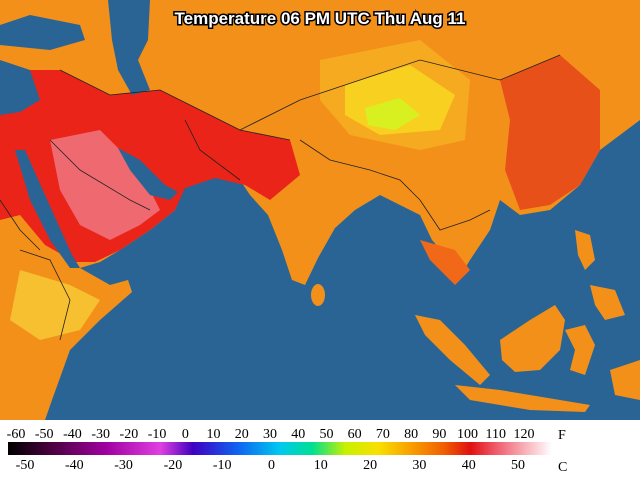 The height and width of the screenshot is (480, 640). What do you see at coordinates (562, 435) in the screenshot?
I see `unit-fahrenheit: F` at bounding box center [562, 435].